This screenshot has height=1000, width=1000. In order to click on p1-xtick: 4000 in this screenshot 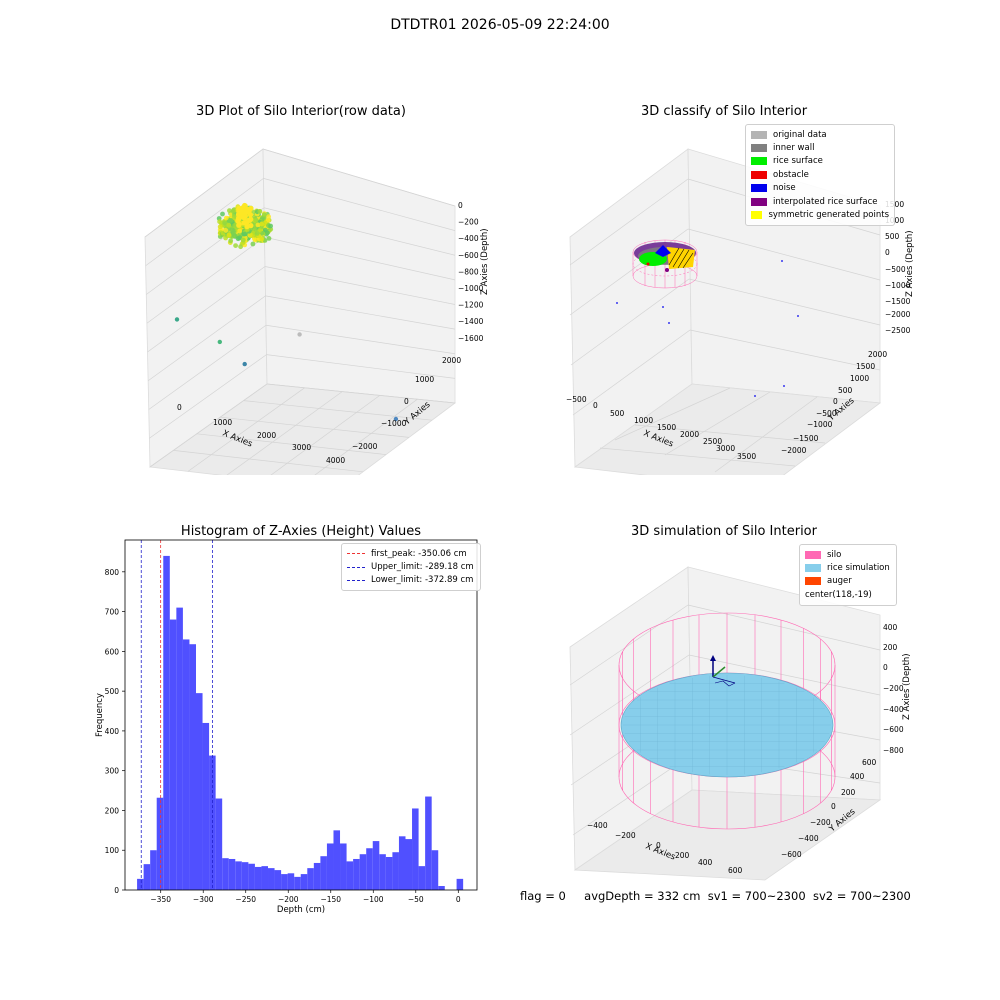, I will do `click(335, 460)`.